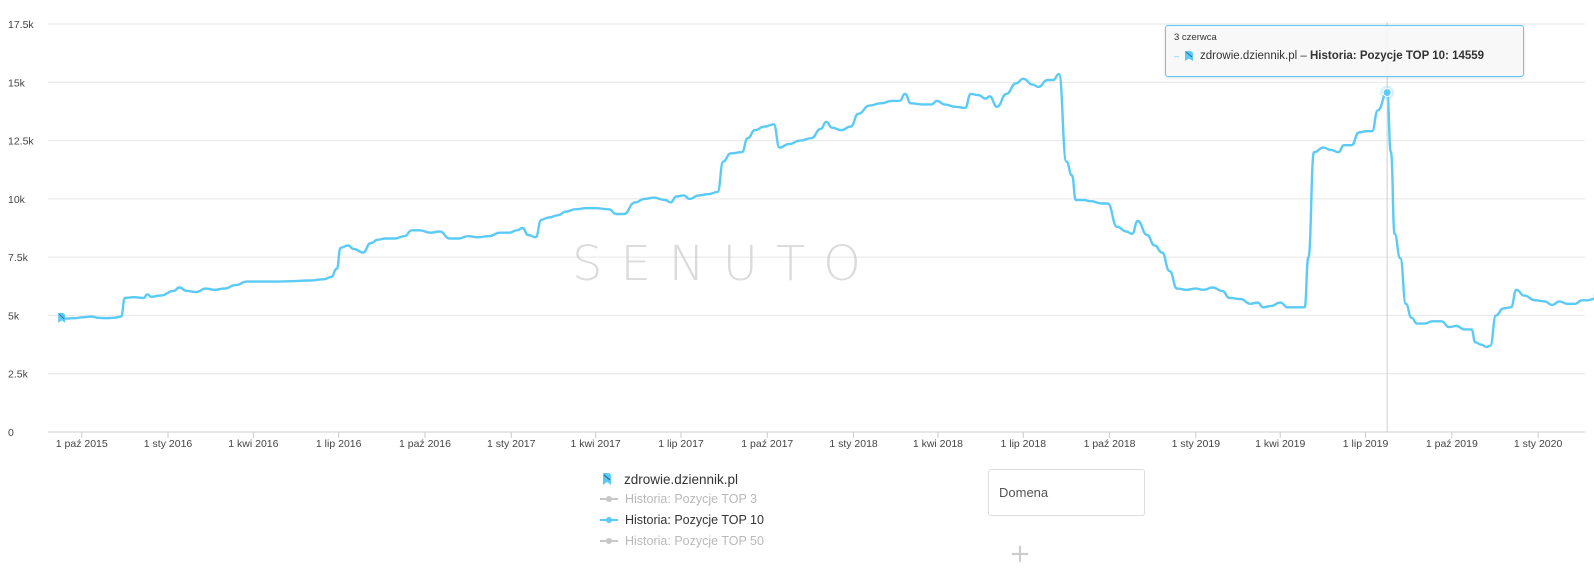  What do you see at coordinates (780, 499) in the screenshot?
I see `legend-item-top3: Historia: Pozycje TOP 3` at bounding box center [780, 499].